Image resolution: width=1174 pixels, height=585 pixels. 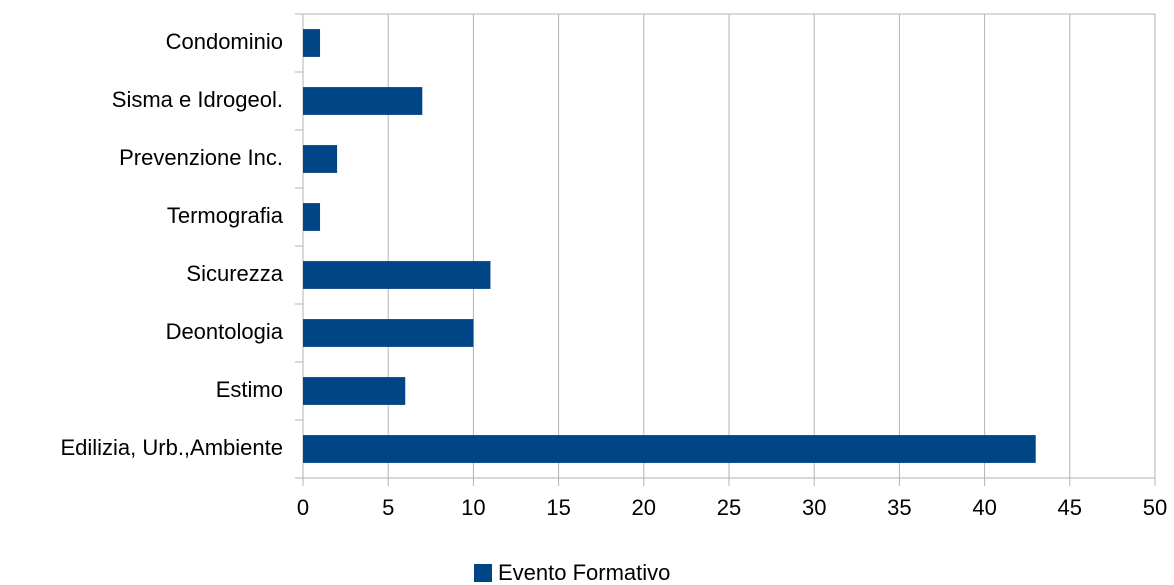 What do you see at coordinates (729, 507) in the screenshot?
I see `x-tick-label: 25` at bounding box center [729, 507].